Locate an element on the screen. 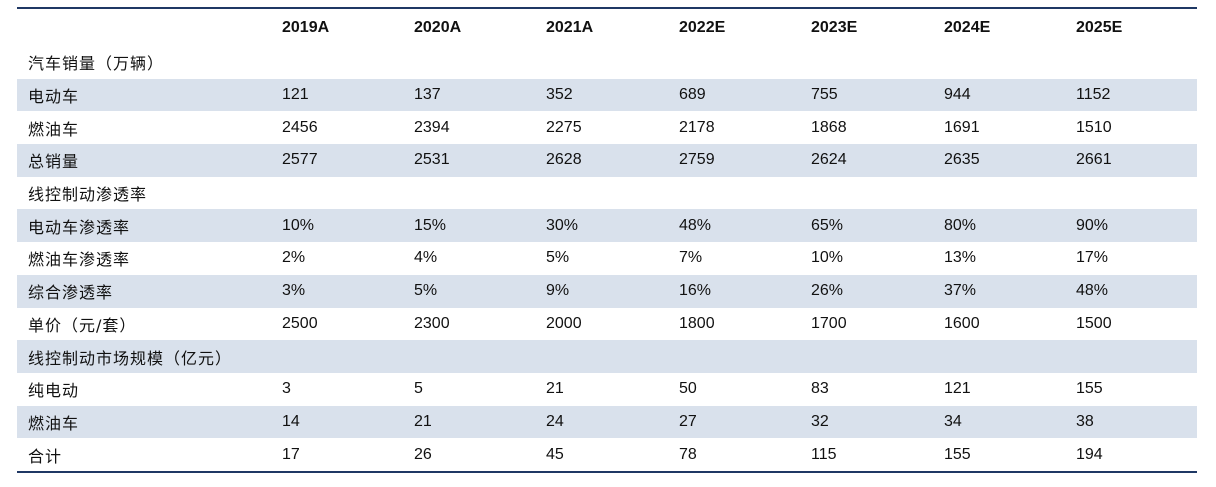 The width and height of the screenshot is (1216, 487). table-row: 线控制动市场规模（亿元） is located at coordinates (607, 356).